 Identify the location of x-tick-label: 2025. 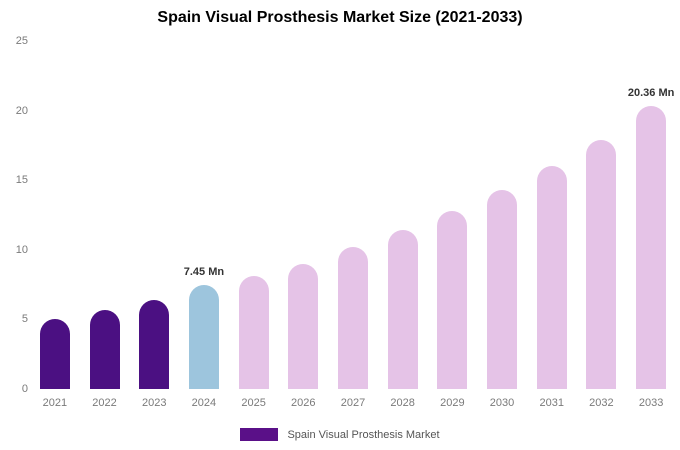
(253, 403).